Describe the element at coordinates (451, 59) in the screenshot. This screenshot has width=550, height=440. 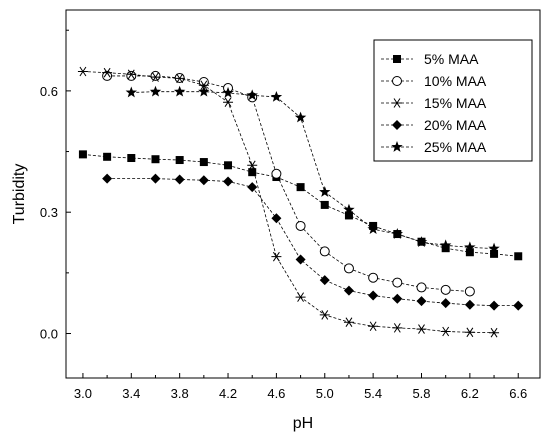
I see `legend-label: 5% MAA` at that location.